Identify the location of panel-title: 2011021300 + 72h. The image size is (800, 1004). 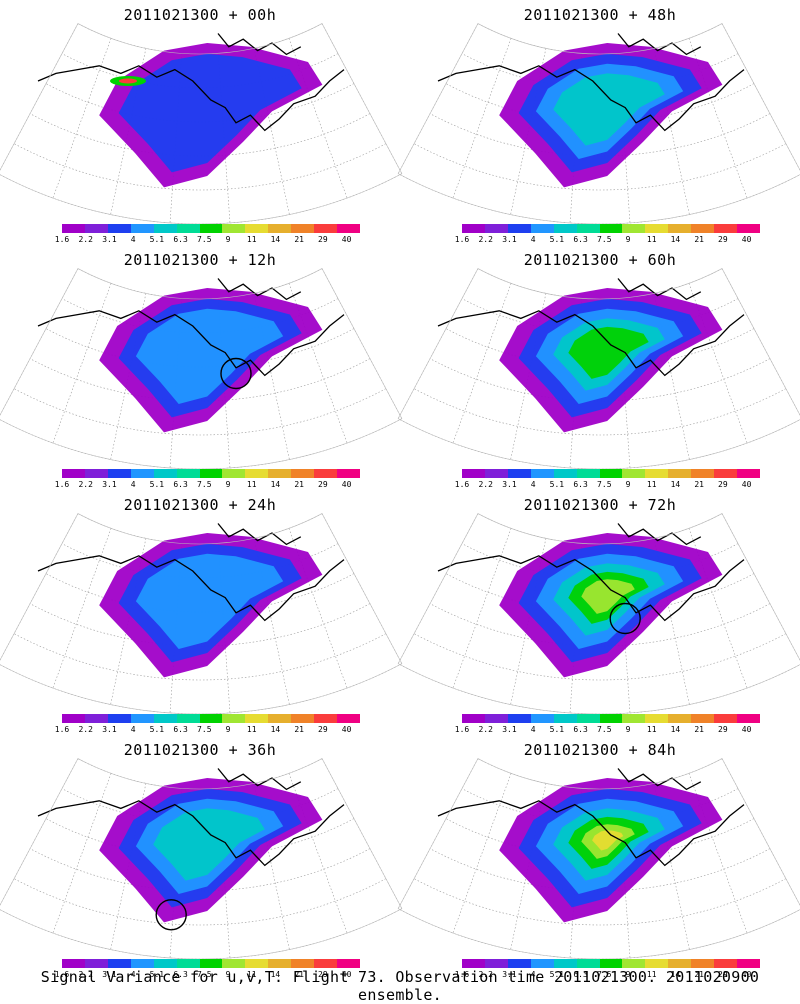
(600, 505).